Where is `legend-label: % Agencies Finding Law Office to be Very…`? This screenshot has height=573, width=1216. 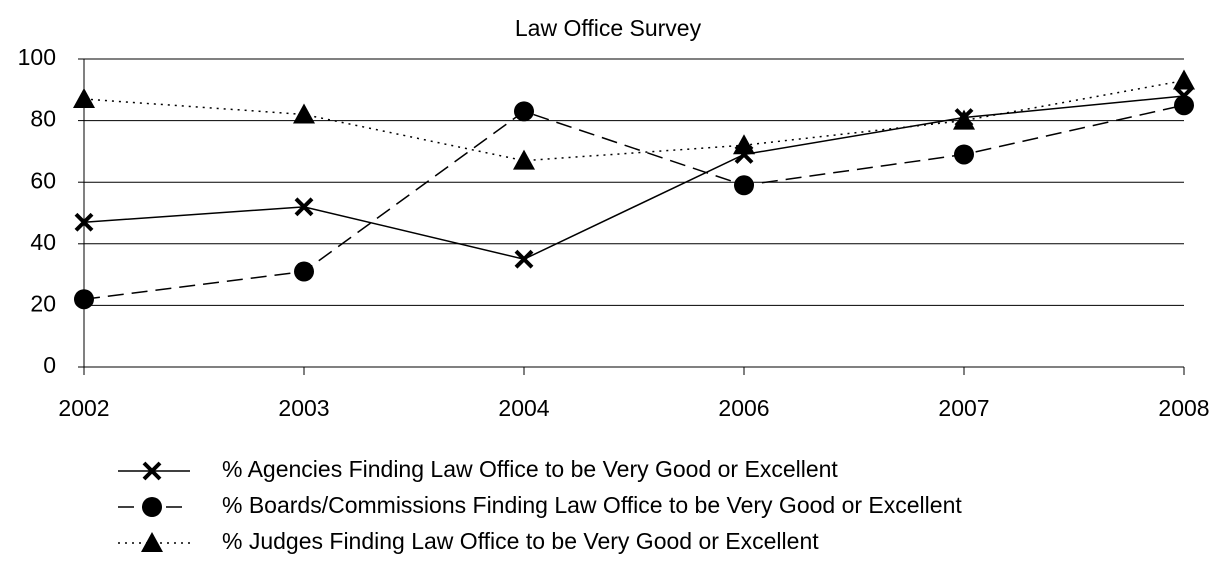
legend-label: % Agencies Finding Law Office to be Very… is located at coordinates (530, 469).